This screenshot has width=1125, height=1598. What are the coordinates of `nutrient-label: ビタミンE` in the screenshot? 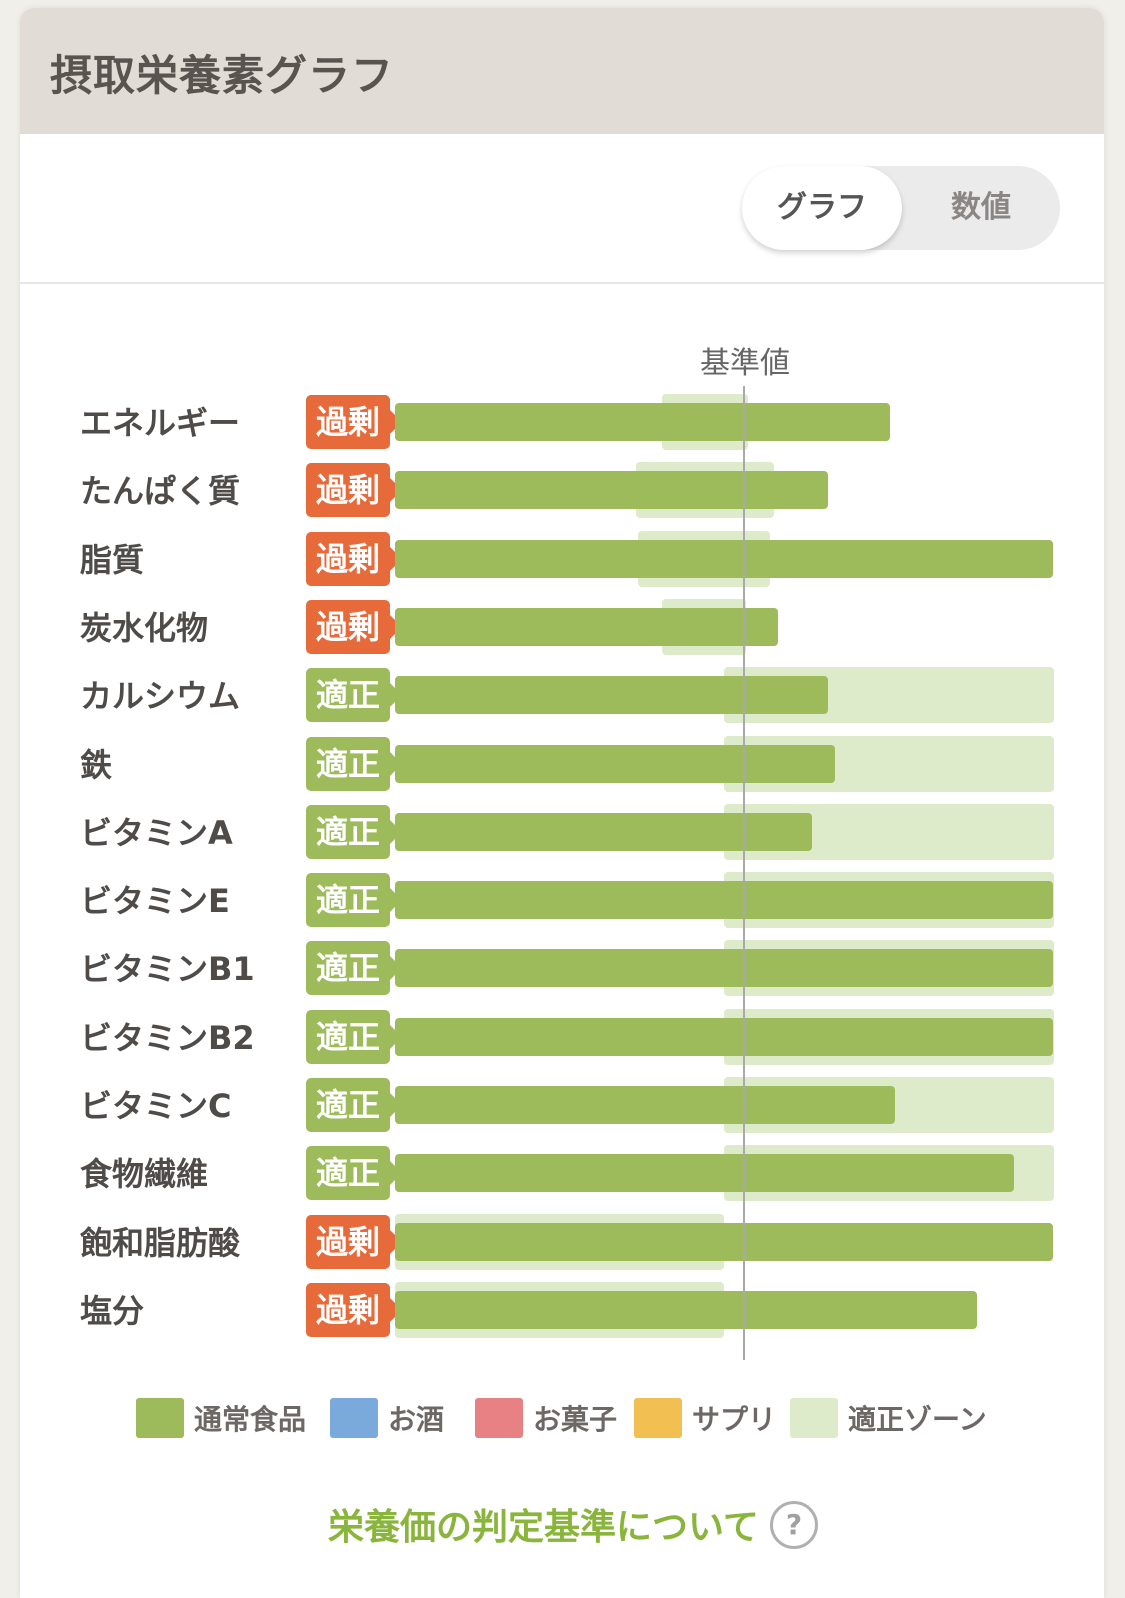 It's located at (155, 901).